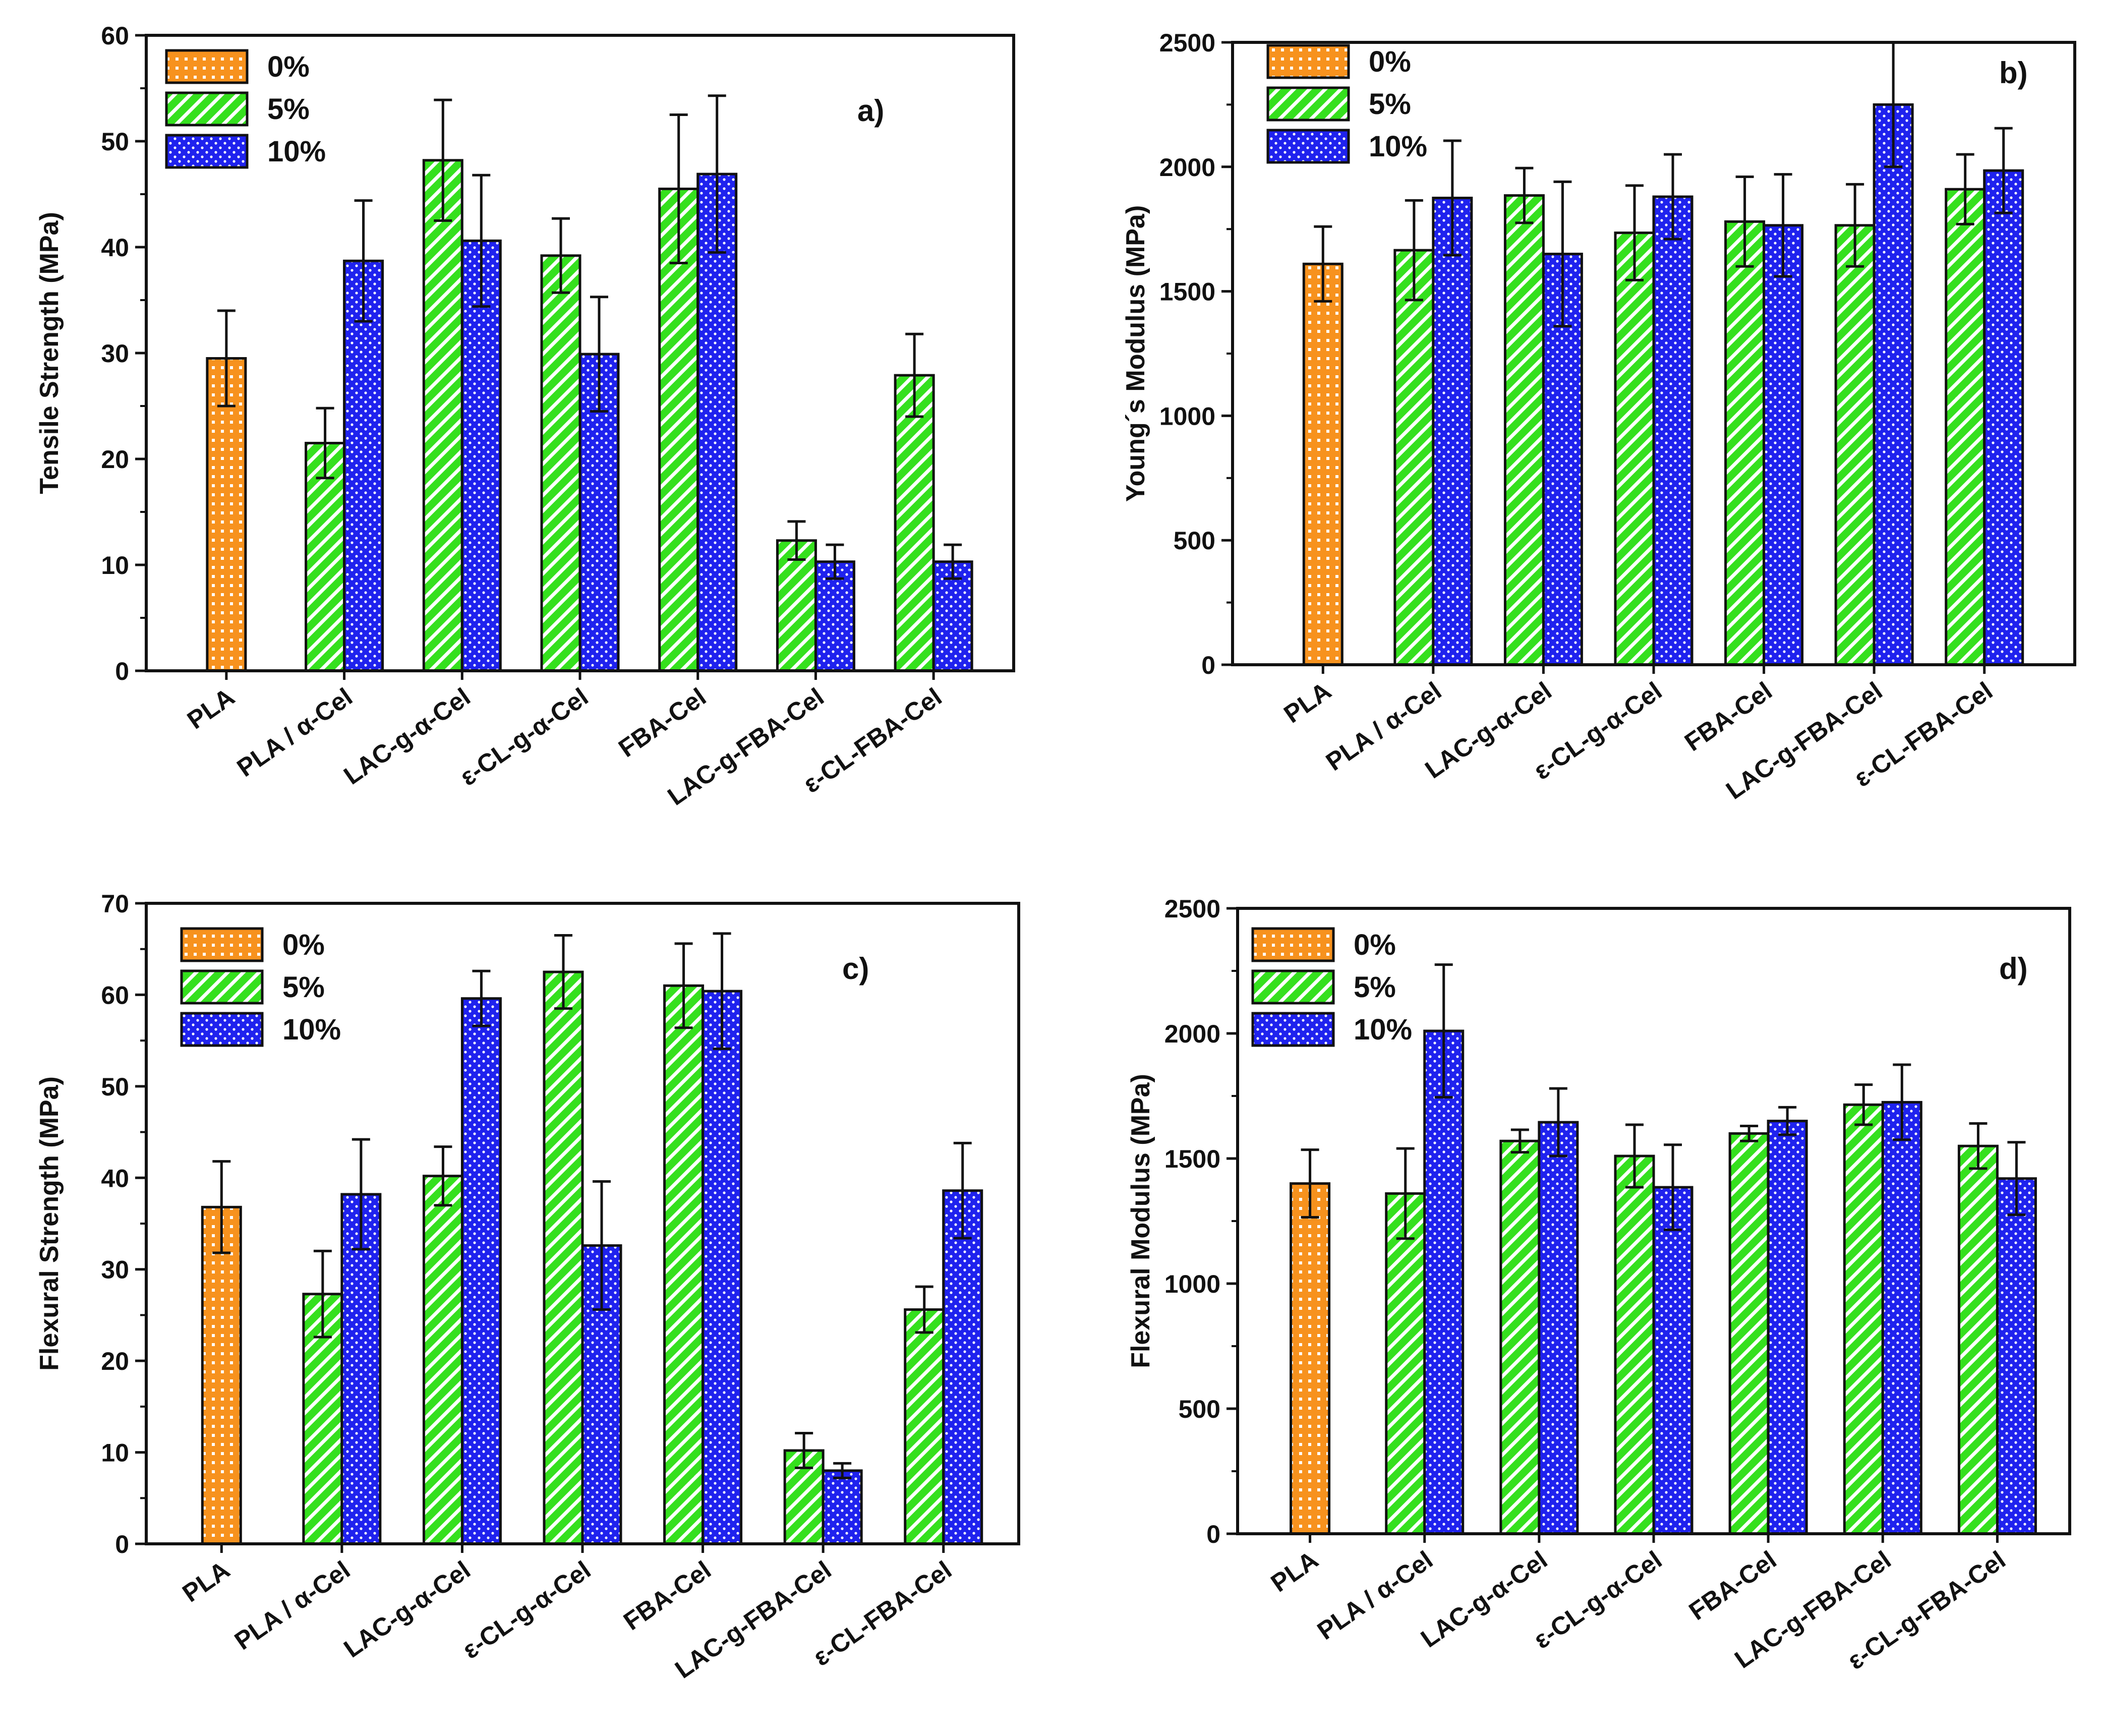 The width and height of the screenshot is (2102, 1736). What do you see at coordinates (1199, 1409) in the screenshot?
I see `y-tick-label-d-1: 500` at bounding box center [1199, 1409].